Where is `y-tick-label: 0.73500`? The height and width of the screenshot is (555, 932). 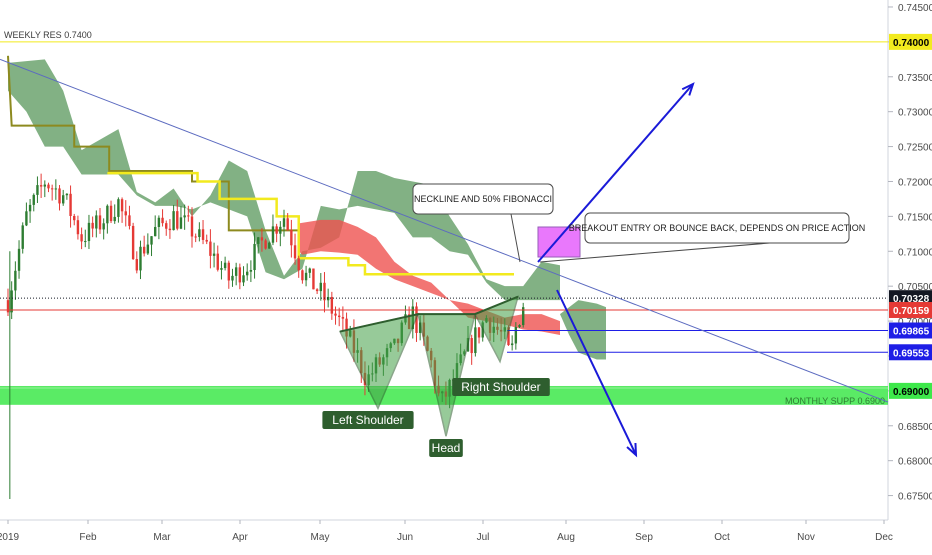
y-tick-label: 0.73500 is located at coordinates (915, 78).